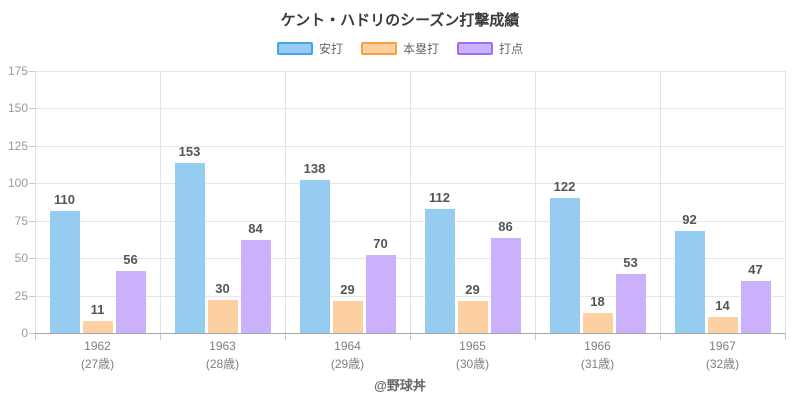 This screenshot has width=800, height=400. Describe the element at coordinates (222, 316) in the screenshot. I see `bar-本塁打-1963` at that location.